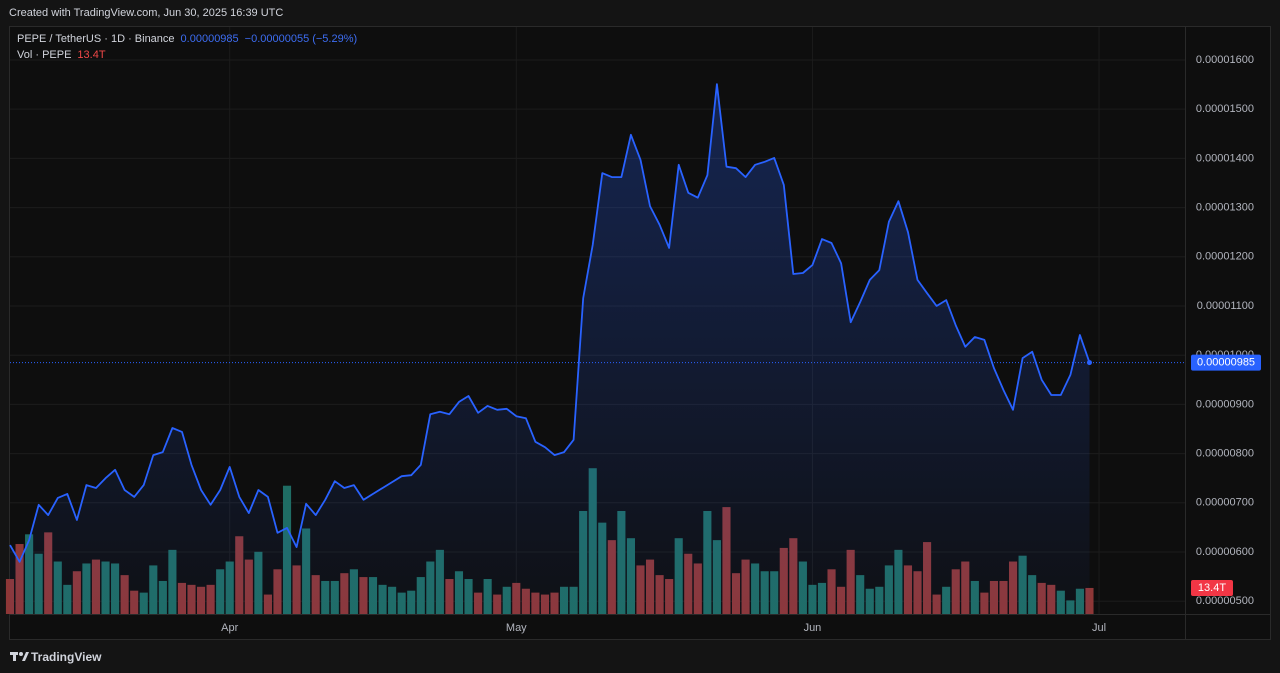 The height and width of the screenshot is (673, 1280). I want to click on y-tick-label: 0.00000700, so click(1225, 503).